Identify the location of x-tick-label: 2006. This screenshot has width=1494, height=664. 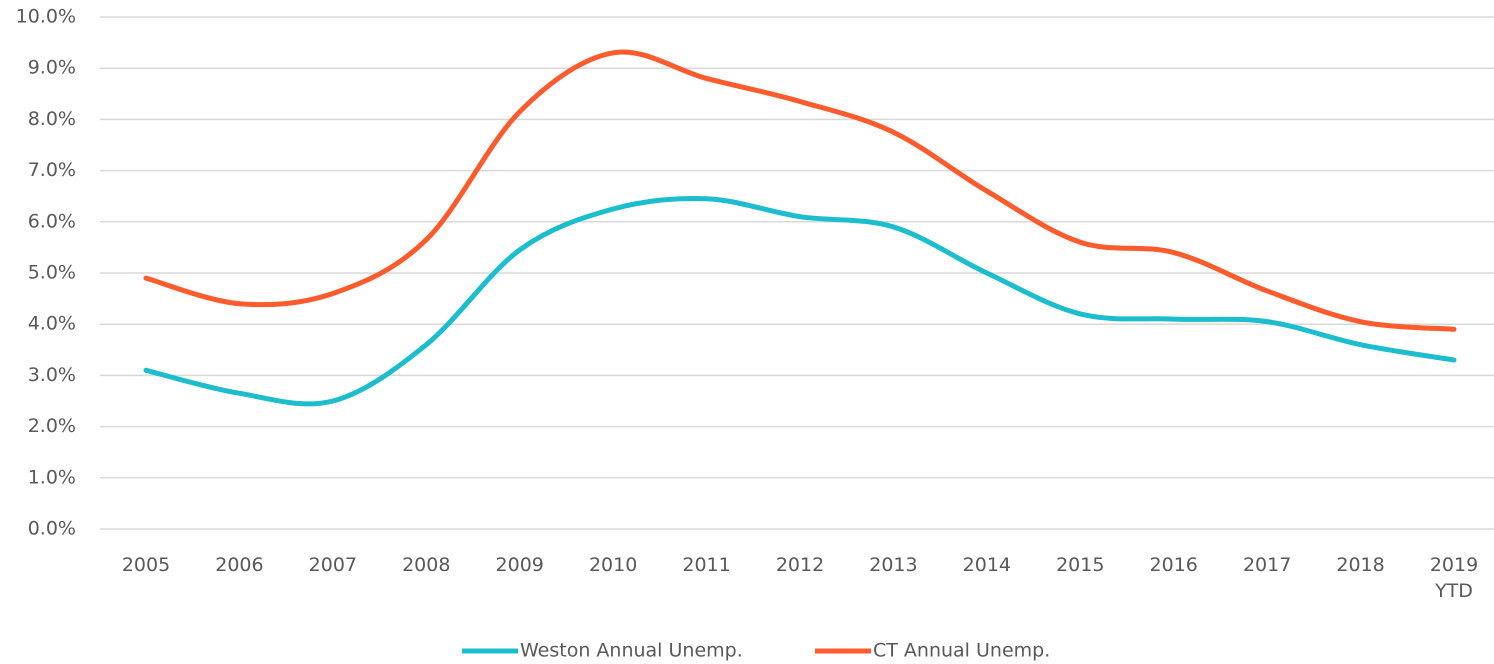
(239, 565).